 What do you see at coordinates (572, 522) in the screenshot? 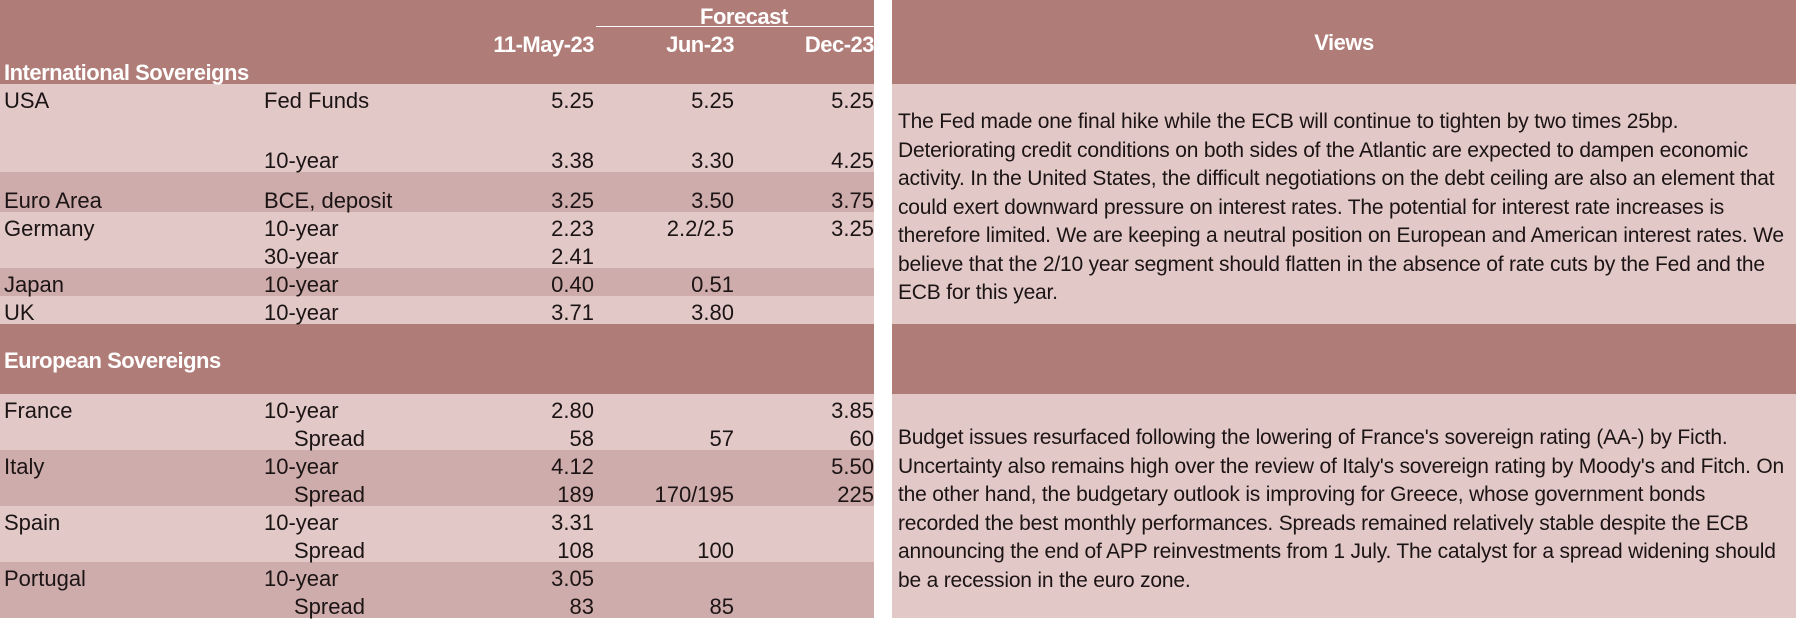
I see `row-current: 3.31` at bounding box center [572, 522].